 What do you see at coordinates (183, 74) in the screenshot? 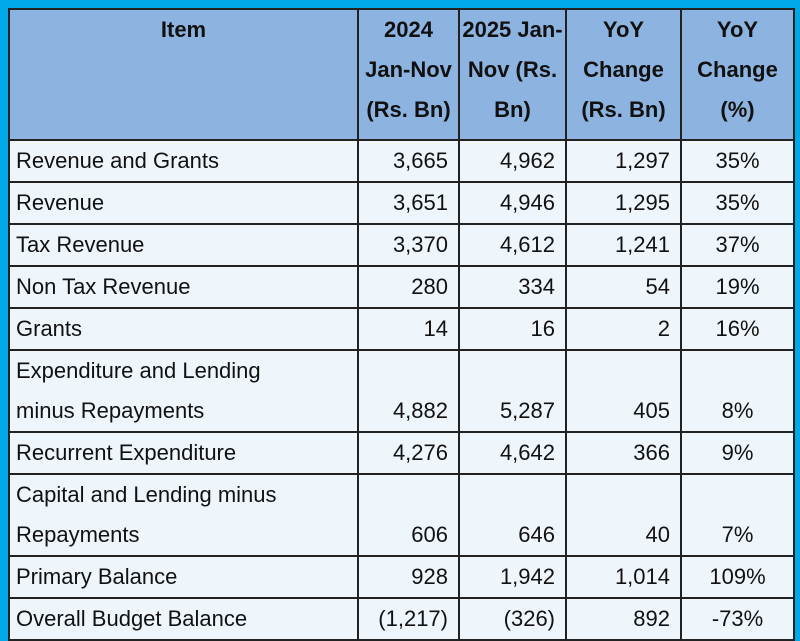
I see `header-item: Item` at bounding box center [183, 74].